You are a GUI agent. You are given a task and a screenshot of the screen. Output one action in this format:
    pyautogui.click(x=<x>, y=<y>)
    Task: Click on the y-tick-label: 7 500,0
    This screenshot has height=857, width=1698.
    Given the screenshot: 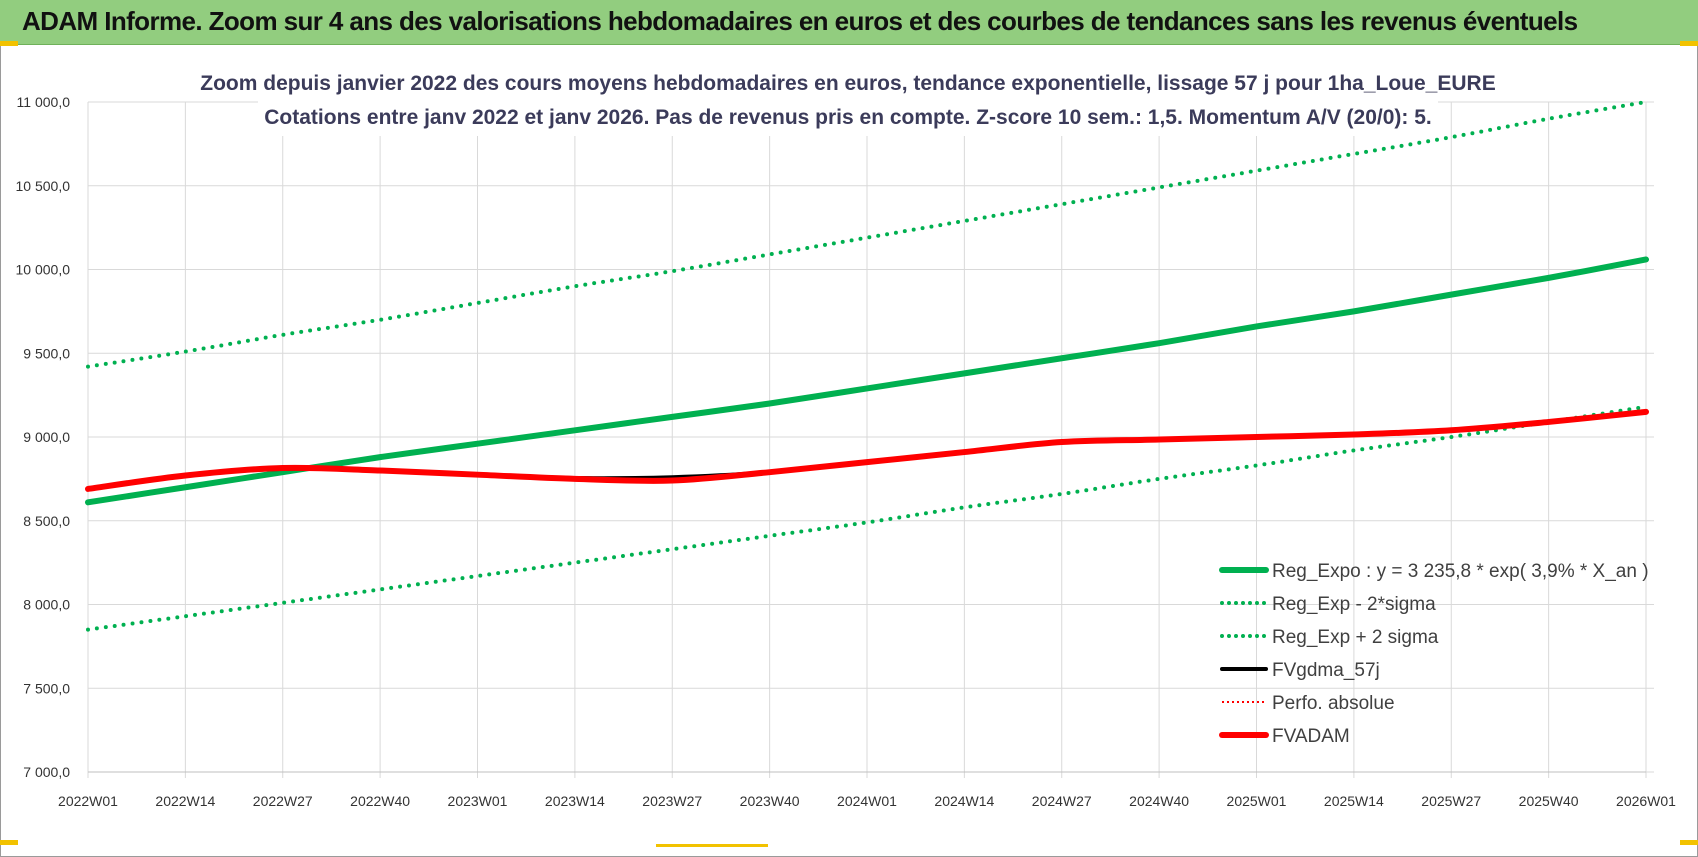 What is the action you would take?
    pyautogui.click(x=46, y=688)
    